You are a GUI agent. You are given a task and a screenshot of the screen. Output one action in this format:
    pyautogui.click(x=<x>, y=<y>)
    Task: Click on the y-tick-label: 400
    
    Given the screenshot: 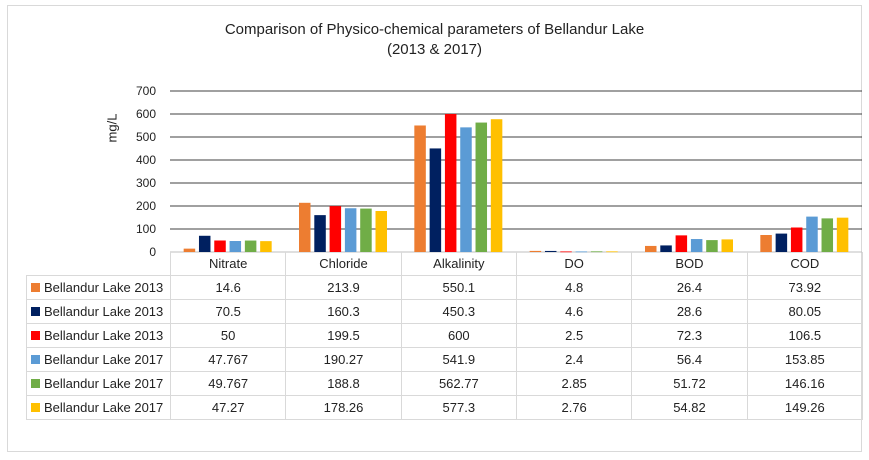 What is the action you would take?
    pyautogui.click(x=146, y=160)
    